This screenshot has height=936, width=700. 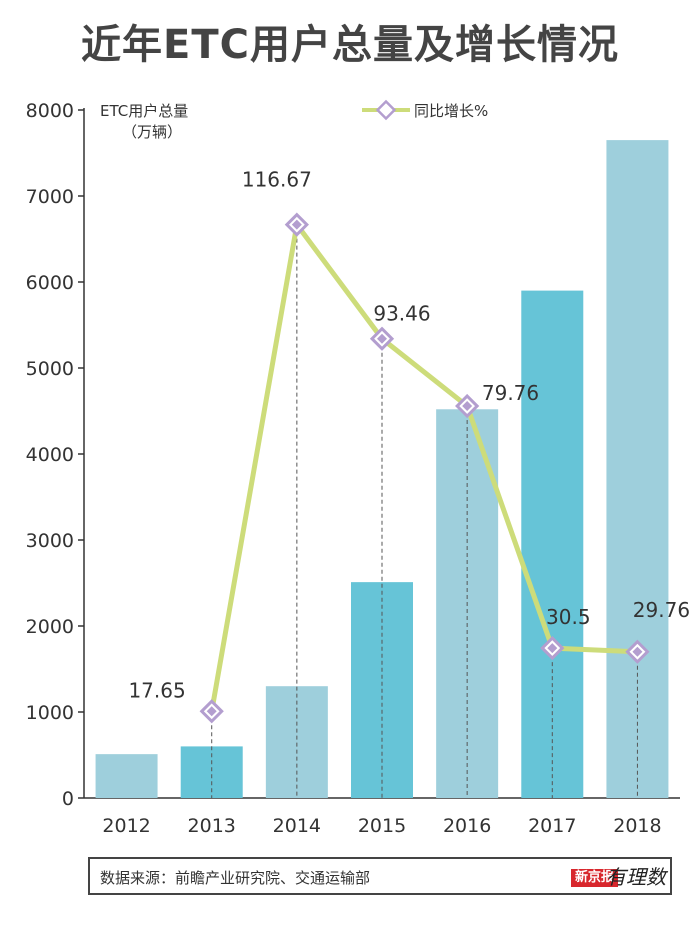 What do you see at coordinates (380, 876) in the screenshot?
I see `source-footer: 数据来源：前瞻产业研究院、交通运输部 新京报 有理数` at bounding box center [380, 876].